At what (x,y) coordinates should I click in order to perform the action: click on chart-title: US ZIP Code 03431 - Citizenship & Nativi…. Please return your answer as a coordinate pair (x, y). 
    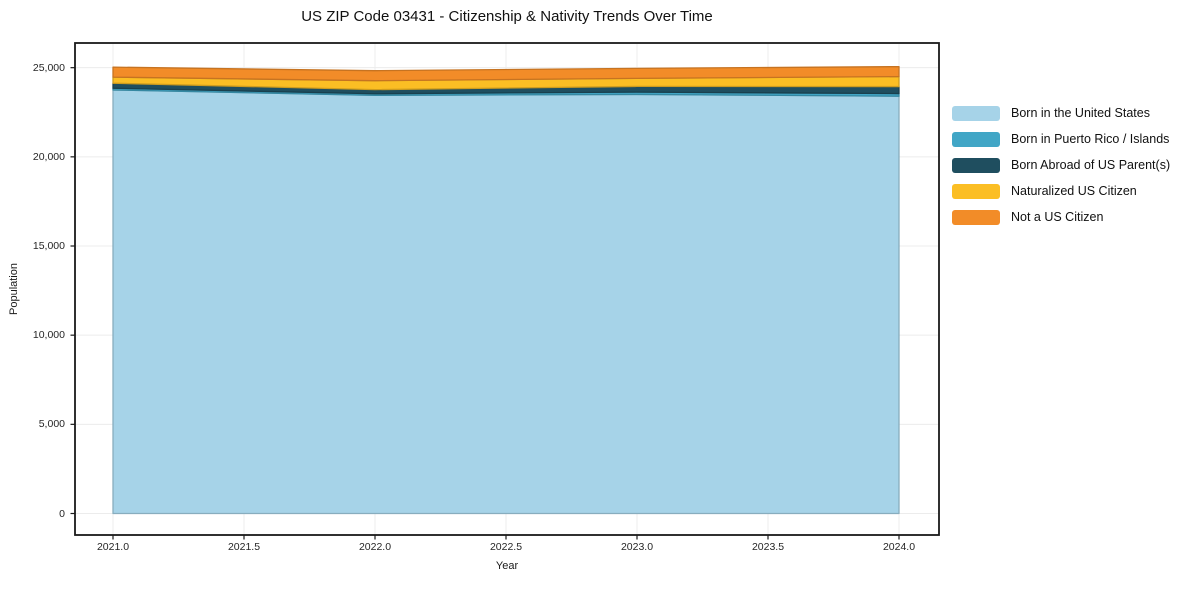
    Looking at the image, I should click on (507, 16).